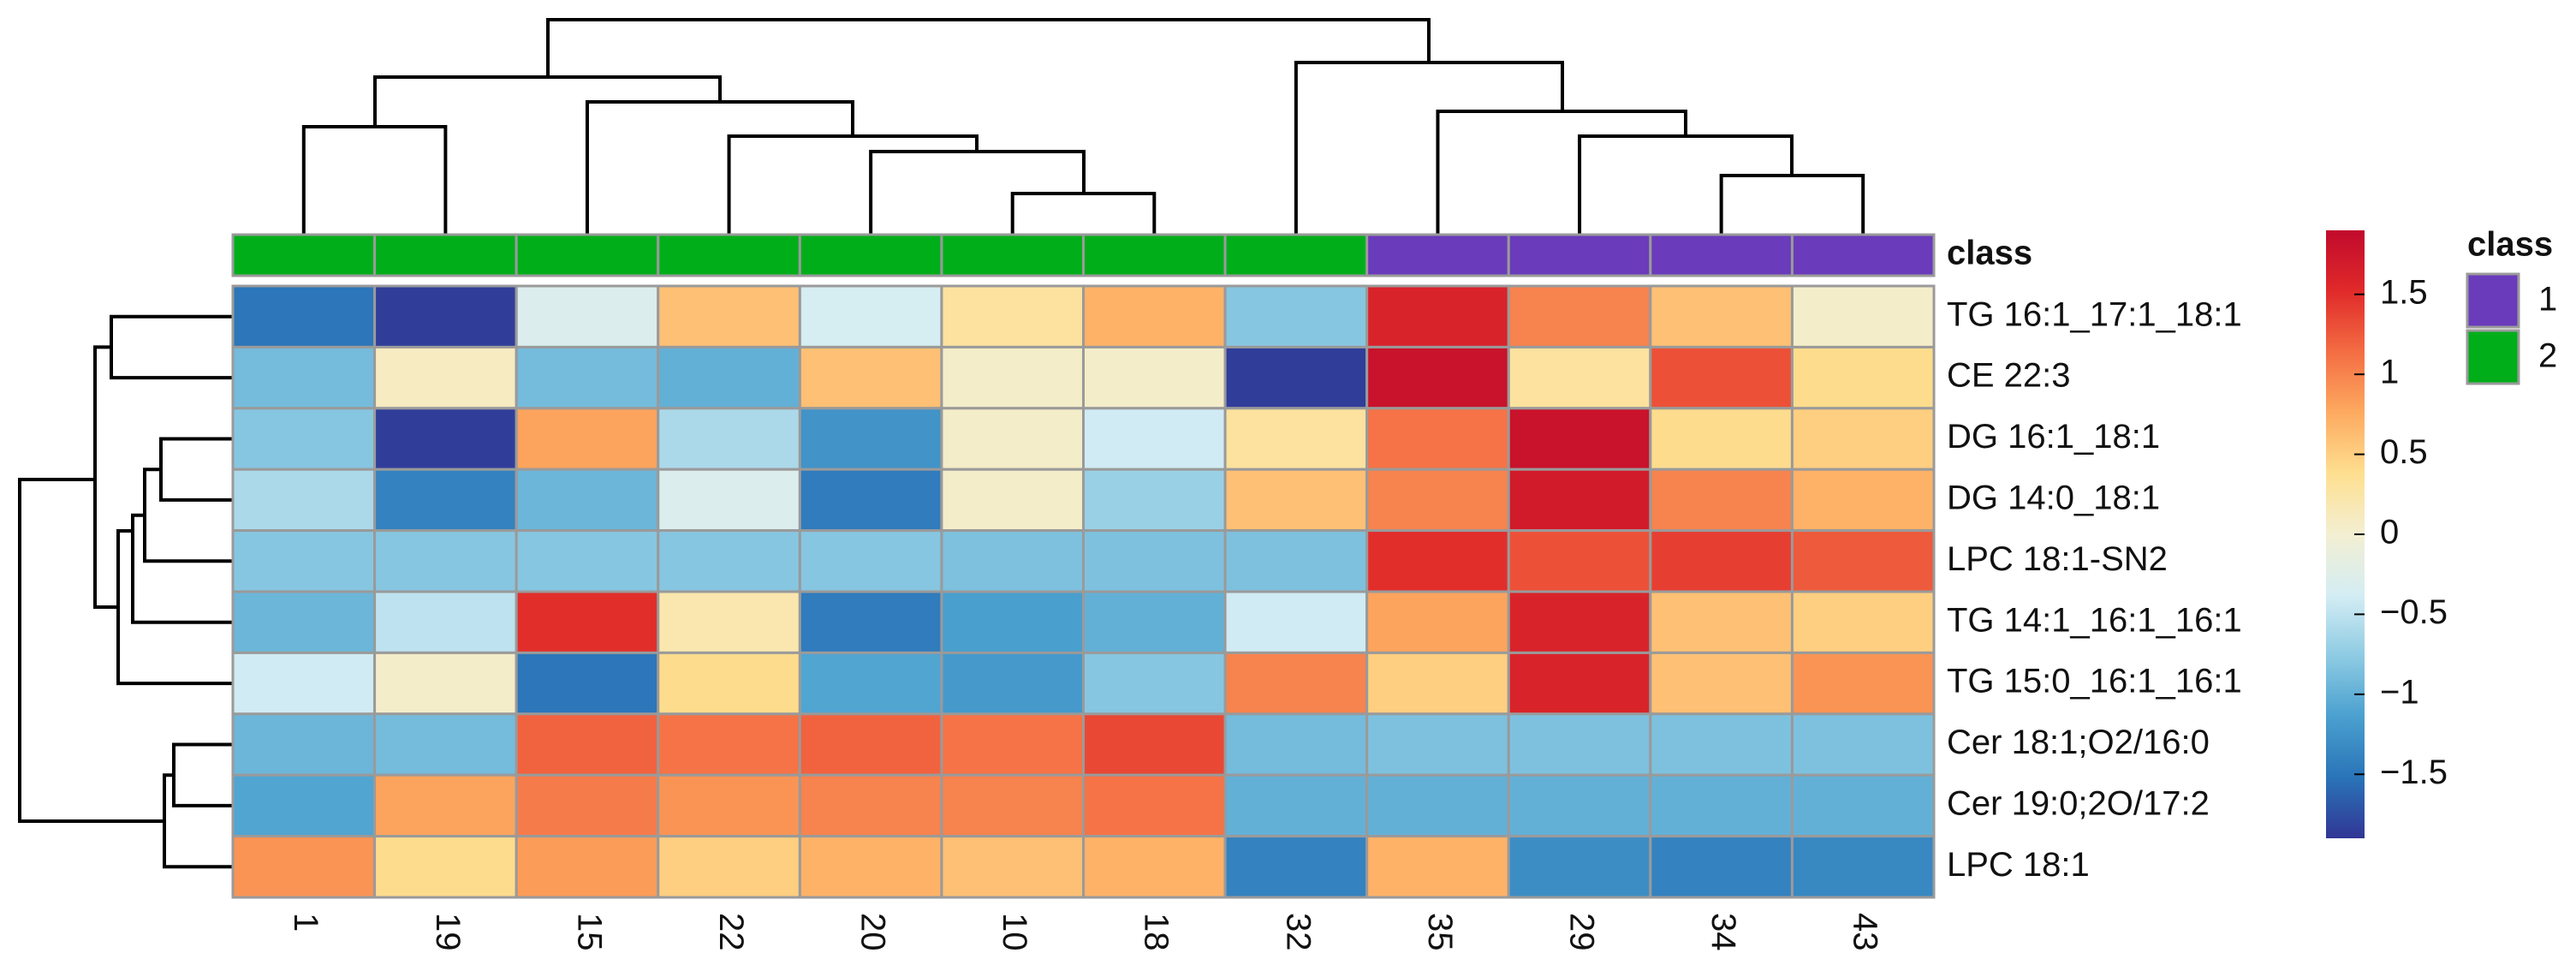 The height and width of the screenshot is (977, 2576). Describe the element at coordinates (2399, 692) in the screenshot. I see `colorbar-tick-label: −1` at that location.